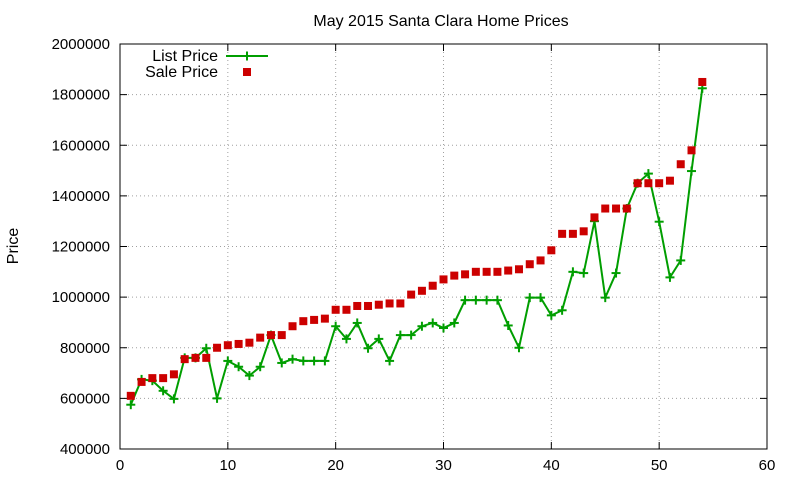  What do you see at coordinates (81, 44) in the screenshot?
I see `y-tick-label: 2000000` at bounding box center [81, 44].